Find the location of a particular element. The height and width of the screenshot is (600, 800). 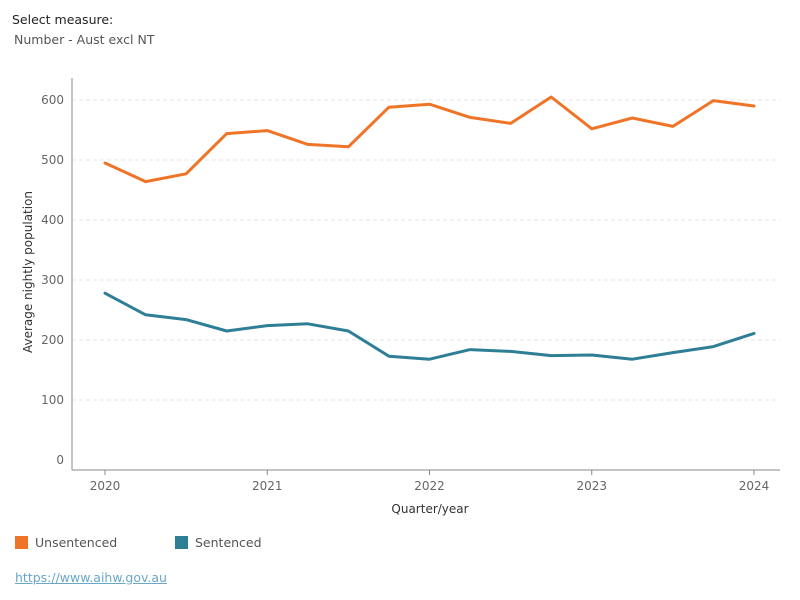

series-line-sentenced is located at coordinates (429, 326).